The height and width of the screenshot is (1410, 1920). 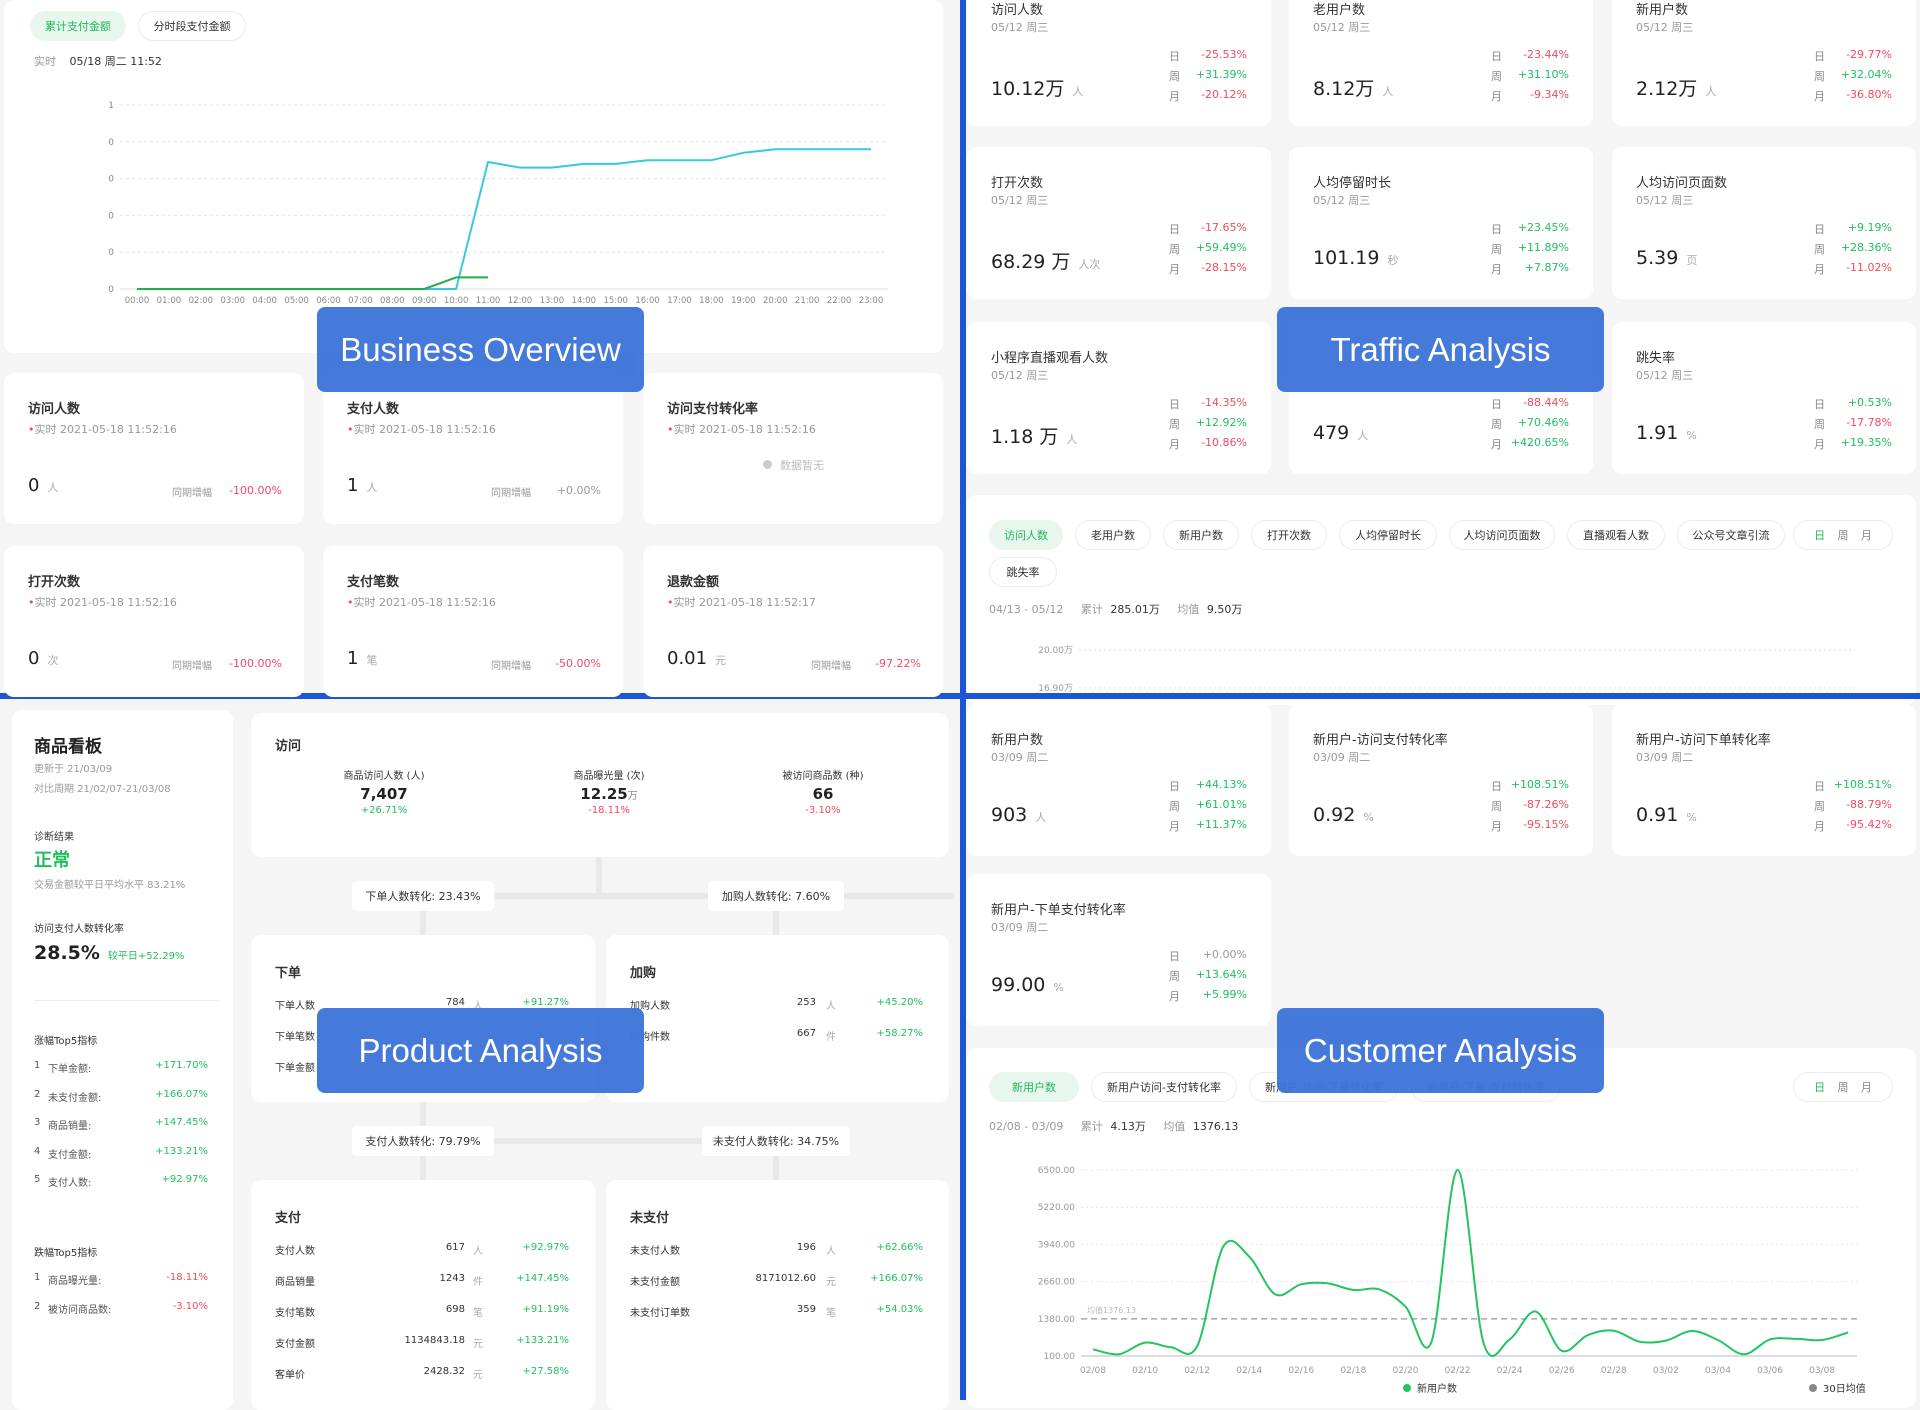 What do you see at coordinates (1055, 651) in the screenshot?
I see `y-tick-label: 20.00万` at bounding box center [1055, 651].